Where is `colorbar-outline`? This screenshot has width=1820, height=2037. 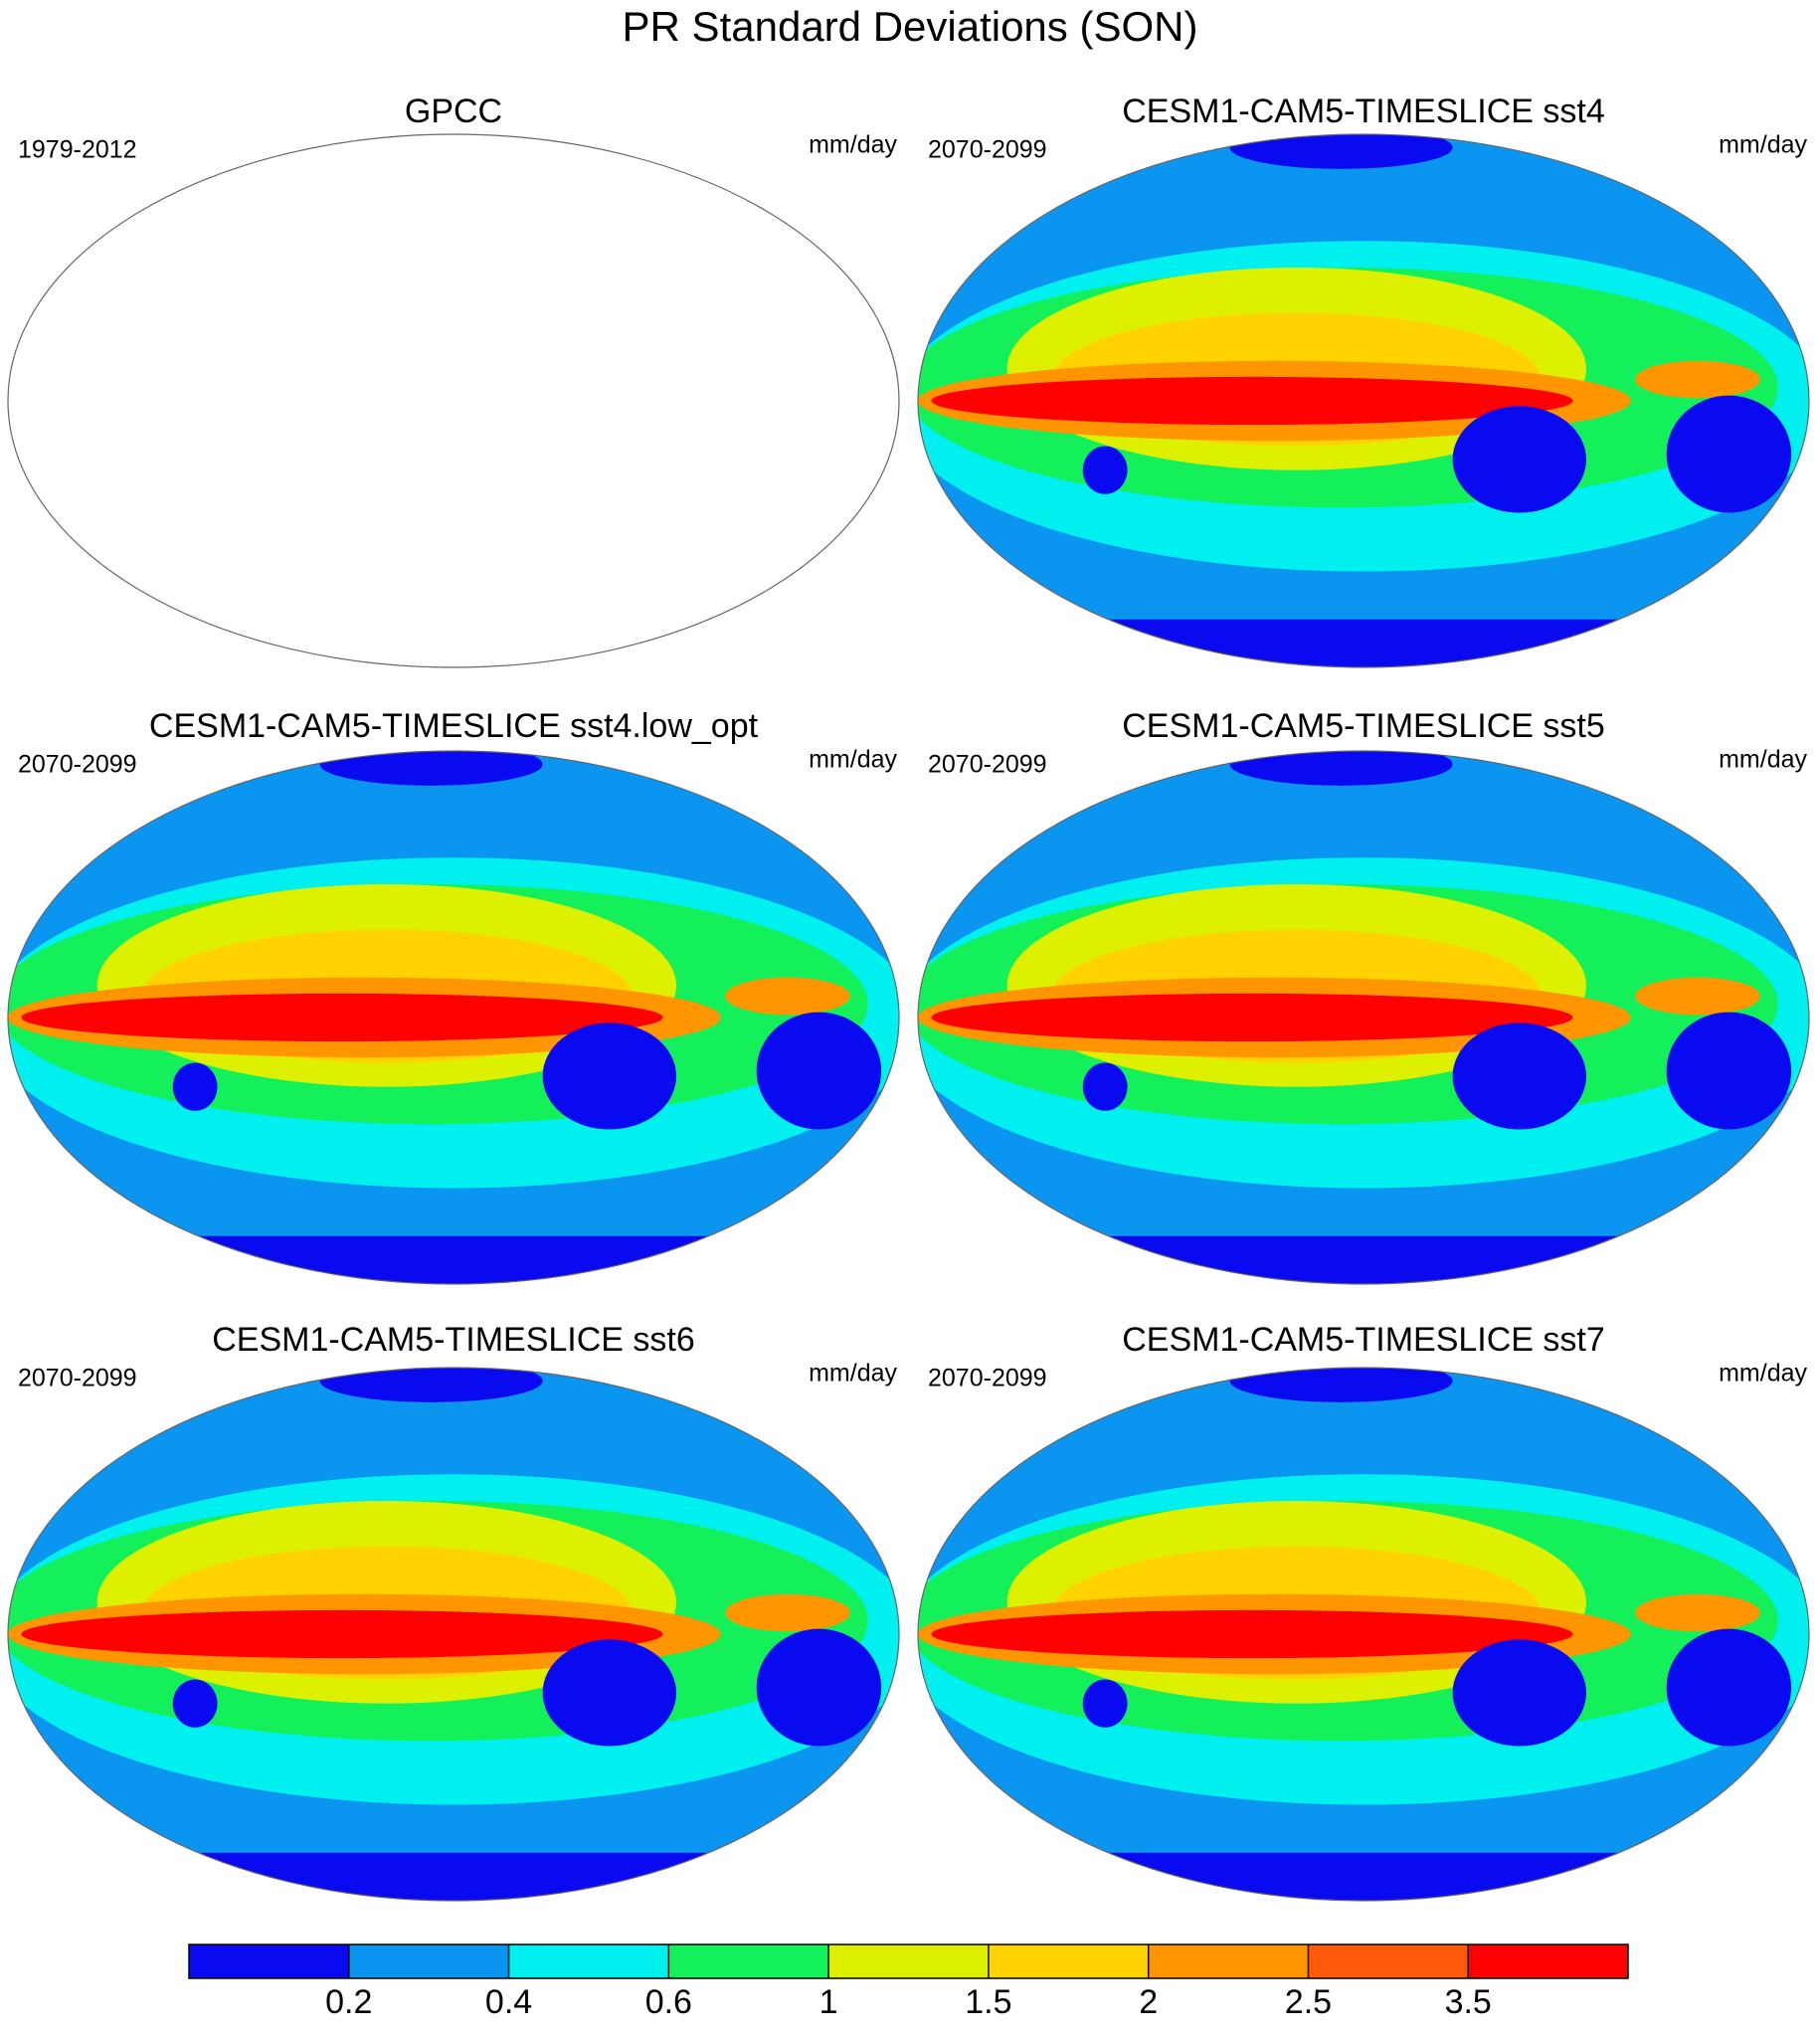
colorbar-outline is located at coordinates (908, 1961).